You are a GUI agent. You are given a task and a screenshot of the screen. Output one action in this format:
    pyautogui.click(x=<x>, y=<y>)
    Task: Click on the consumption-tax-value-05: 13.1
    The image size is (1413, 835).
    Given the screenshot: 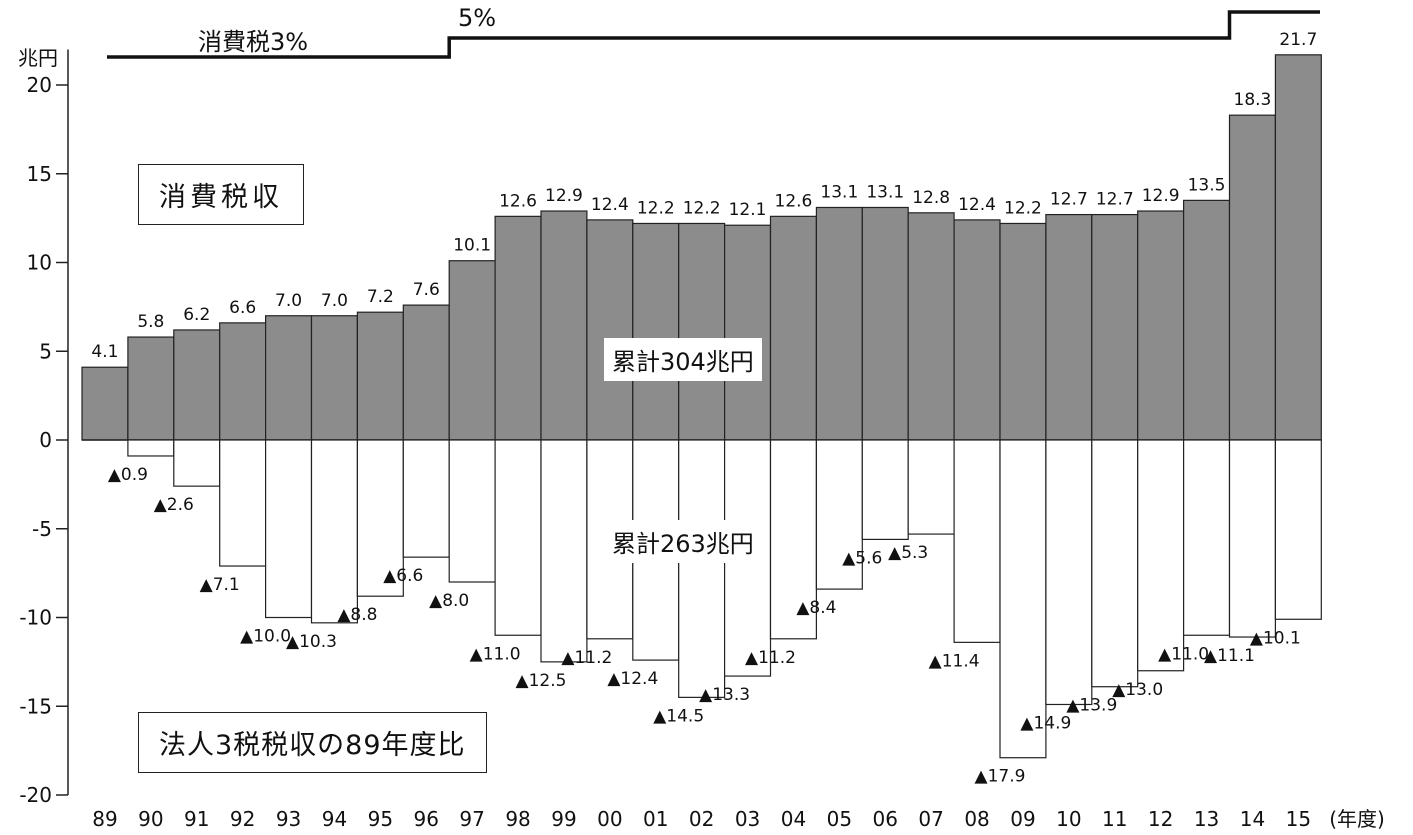 What is the action you would take?
    pyautogui.click(x=839, y=192)
    